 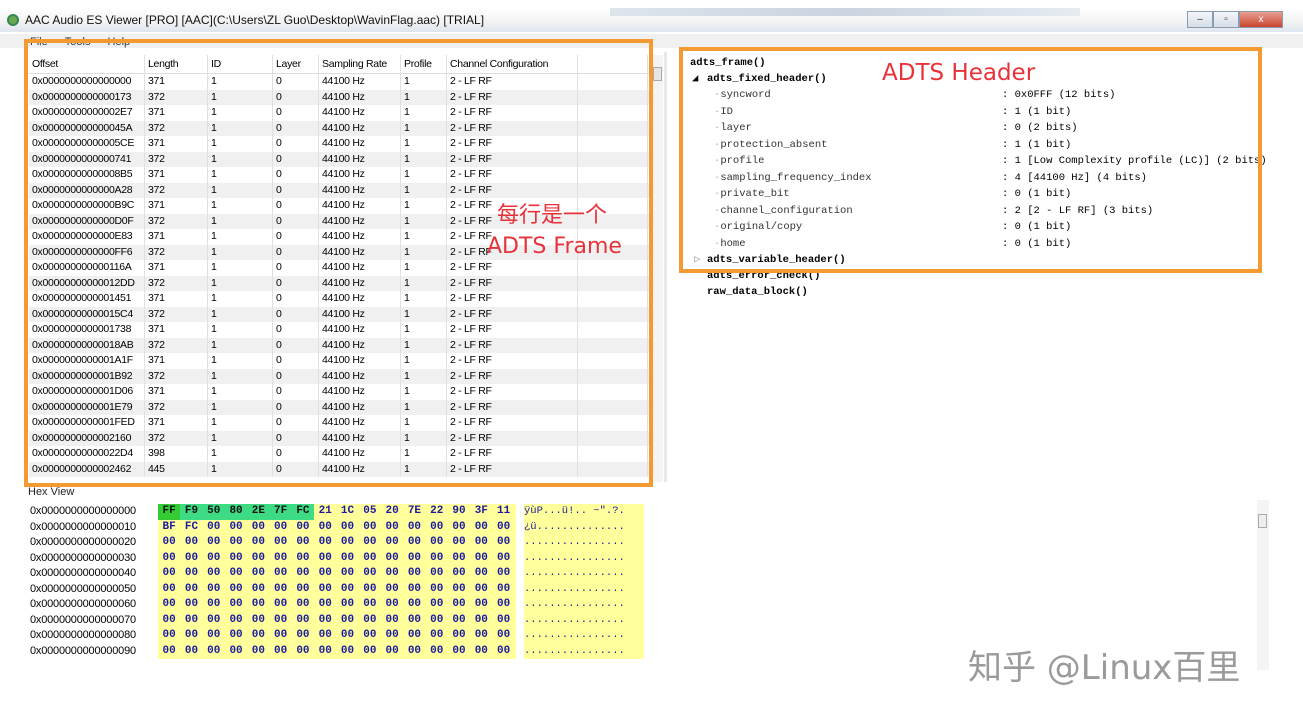 What do you see at coordinates (776, 260) in the screenshot?
I see `tree-node-adts-variable-header: adts_variable_header()` at bounding box center [776, 260].